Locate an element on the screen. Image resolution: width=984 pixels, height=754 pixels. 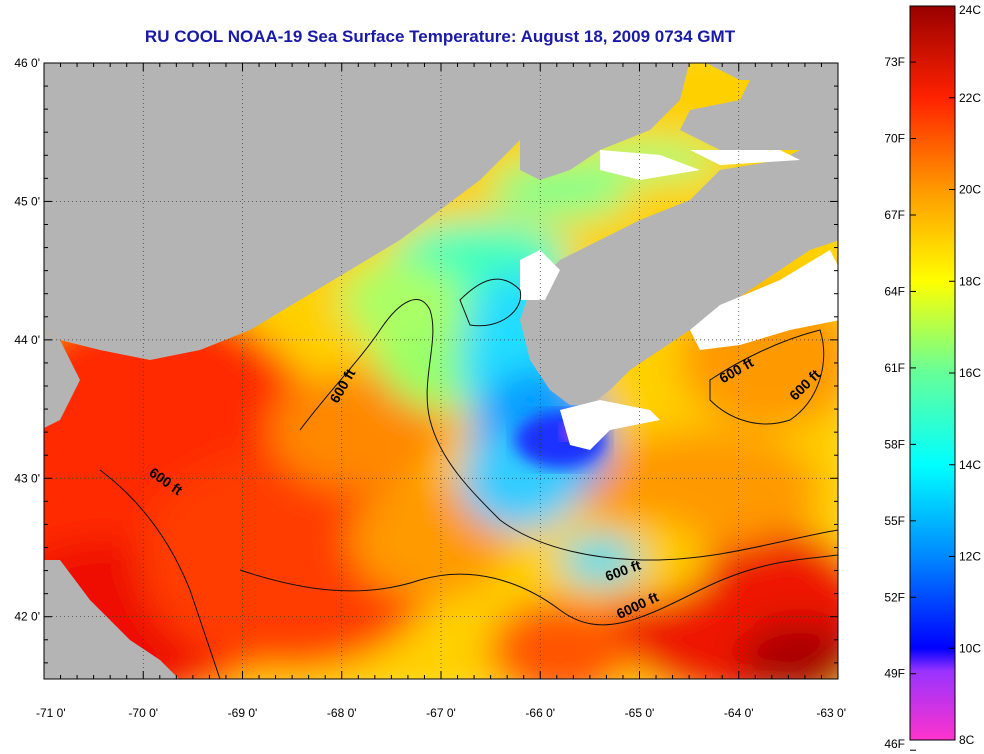
colorbar-f-label: 58F is located at coordinates (894, 444).